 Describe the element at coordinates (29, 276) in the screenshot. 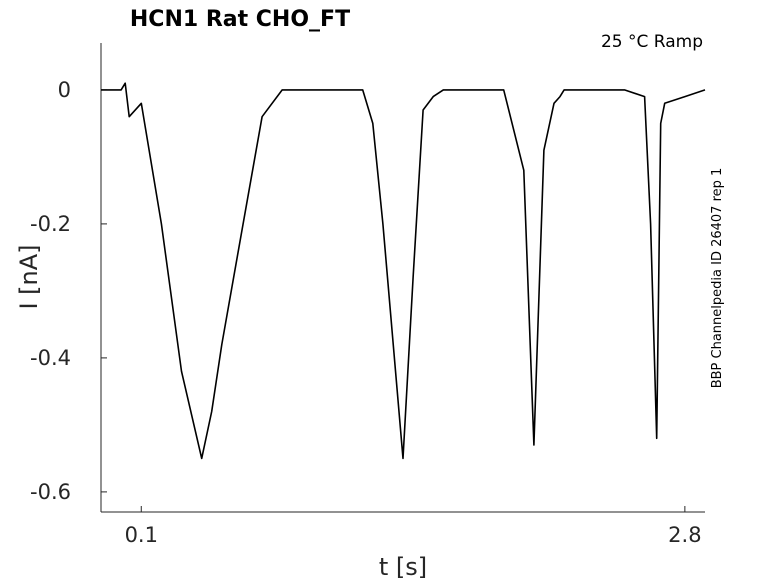

I see `y-axis-label: I [nA]` at that location.